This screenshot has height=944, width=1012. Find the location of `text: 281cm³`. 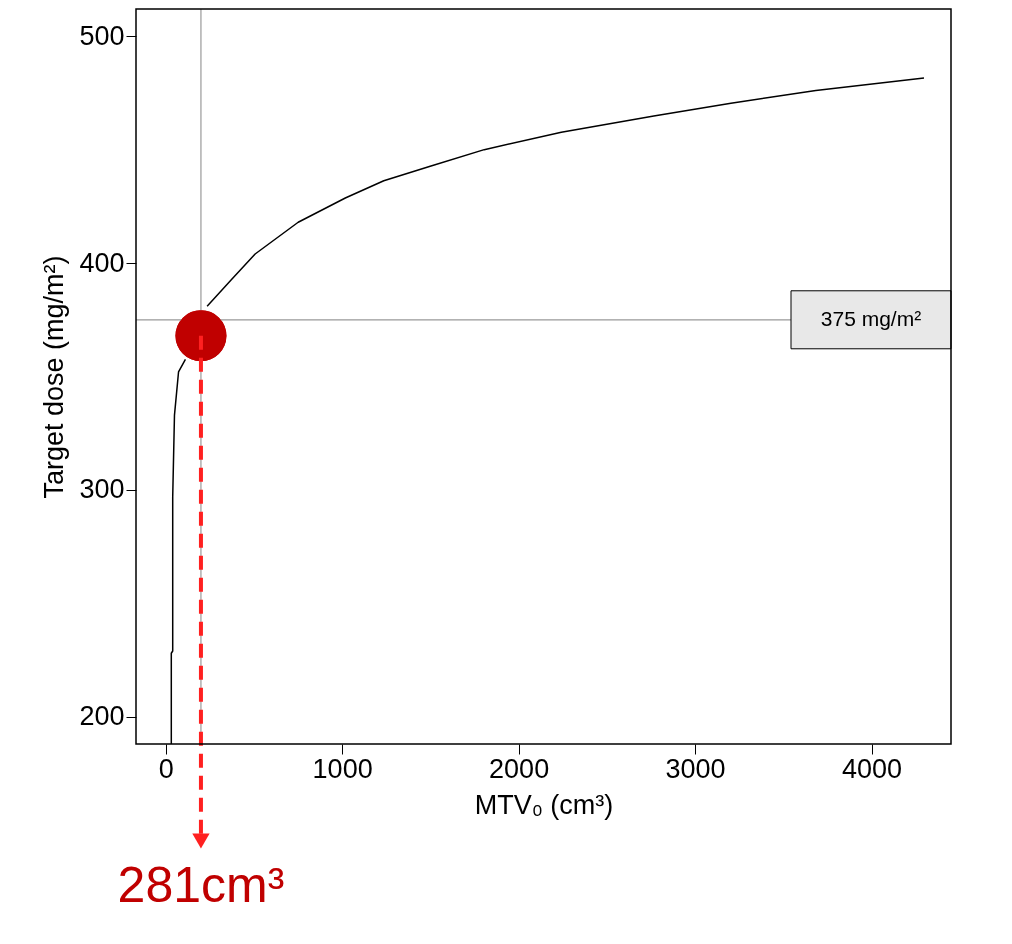

text: 281cm³ is located at coordinates (201, 885).